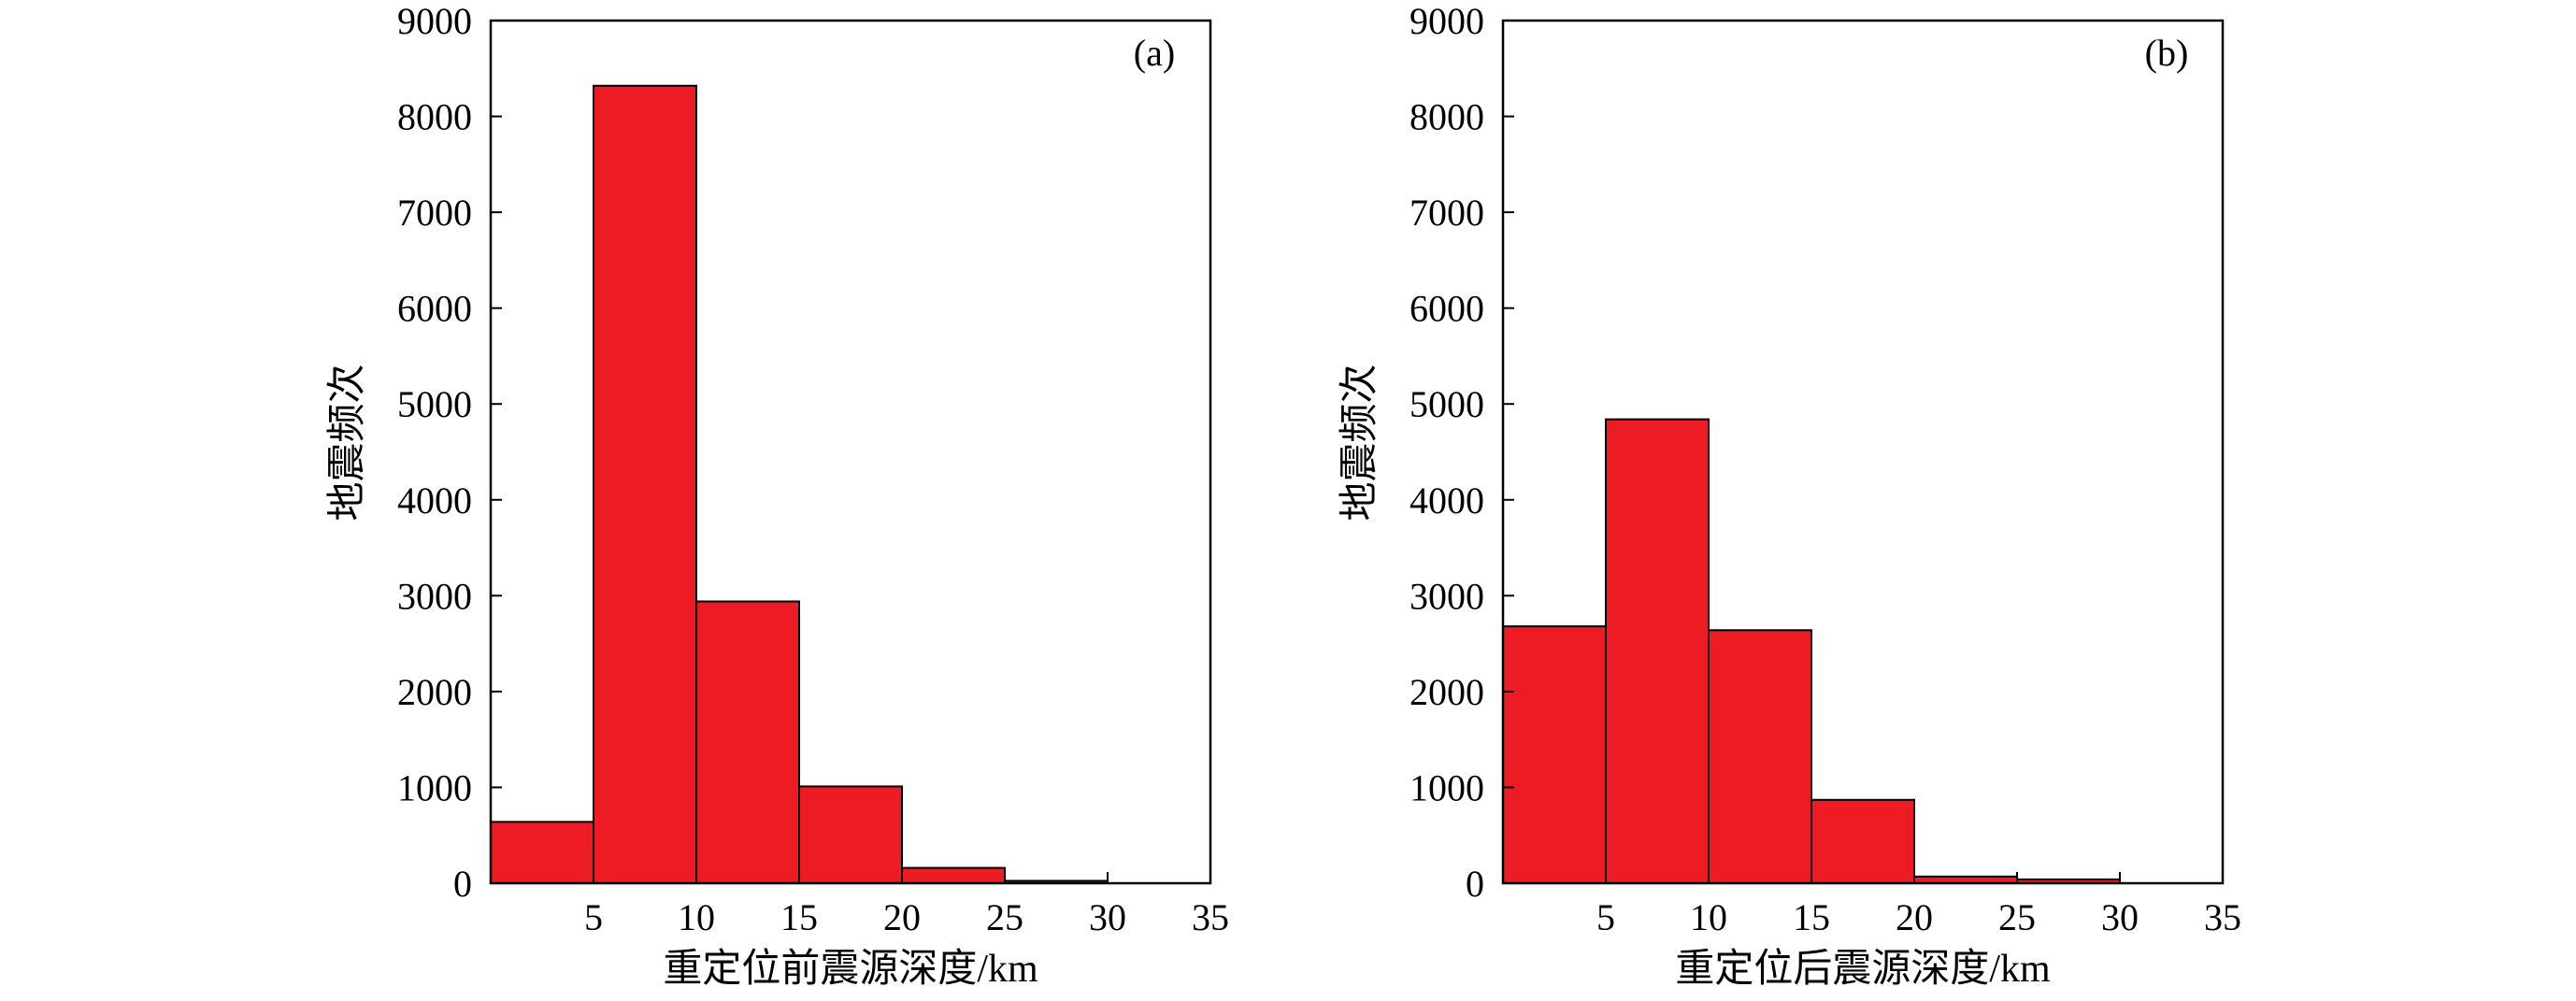  What do you see at coordinates (1863, 969) in the screenshot?
I see `x-axis-title: 重定位后震源深度/km` at bounding box center [1863, 969].